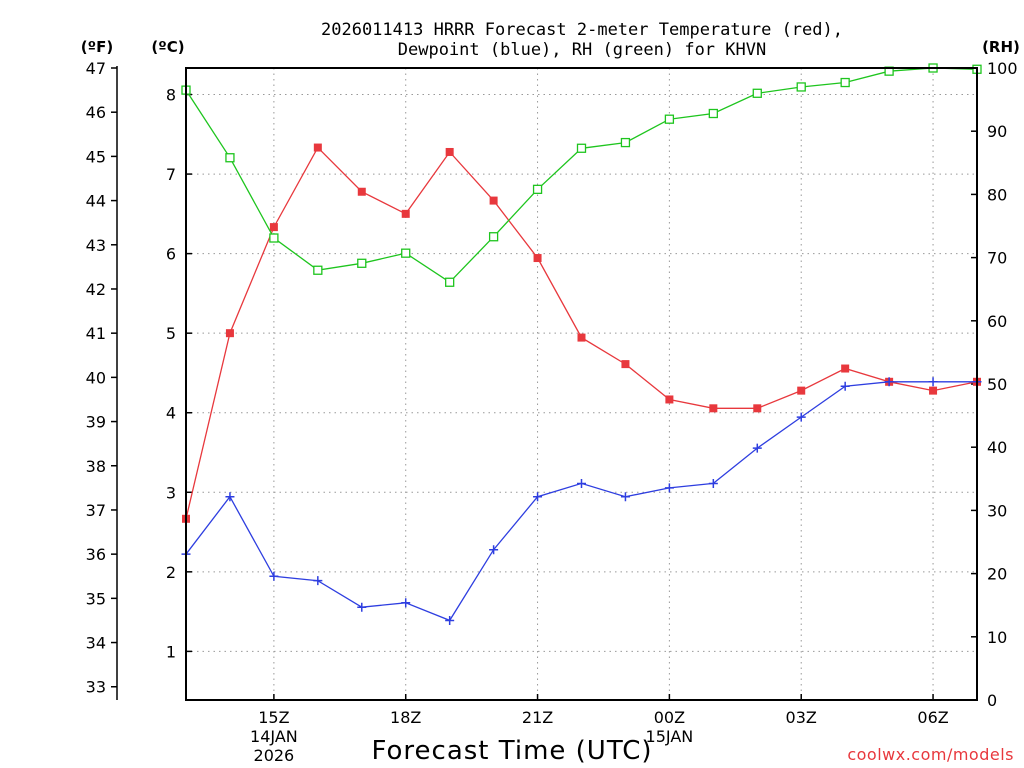 The width and height of the screenshot is (1024, 768). I want to click on x-tick-label-18z: 18Z, so click(405, 717).